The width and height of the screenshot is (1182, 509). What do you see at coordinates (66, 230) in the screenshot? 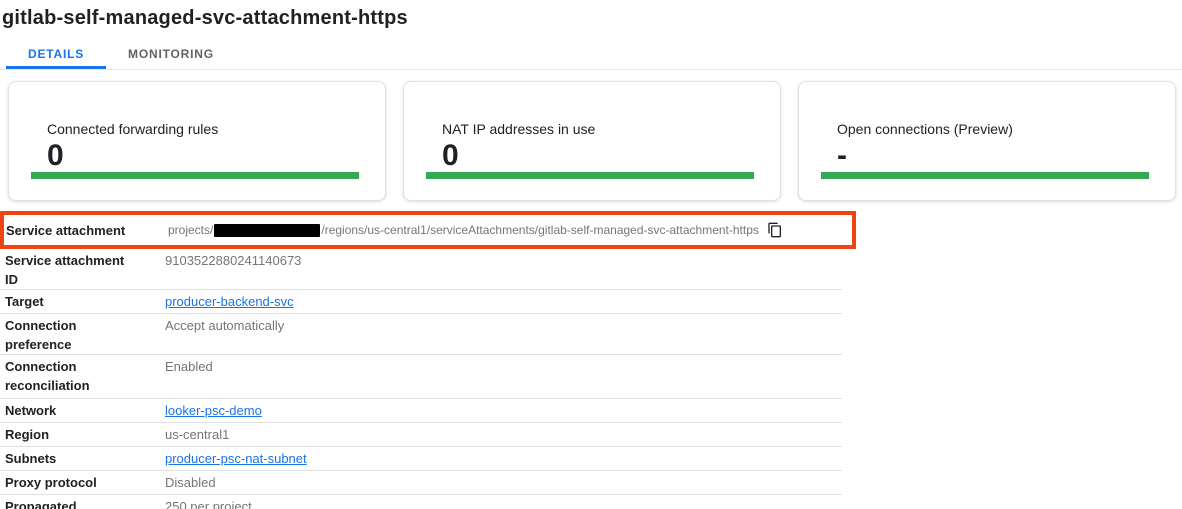
I see `row-label: Service attachment` at bounding box center [66, 230].